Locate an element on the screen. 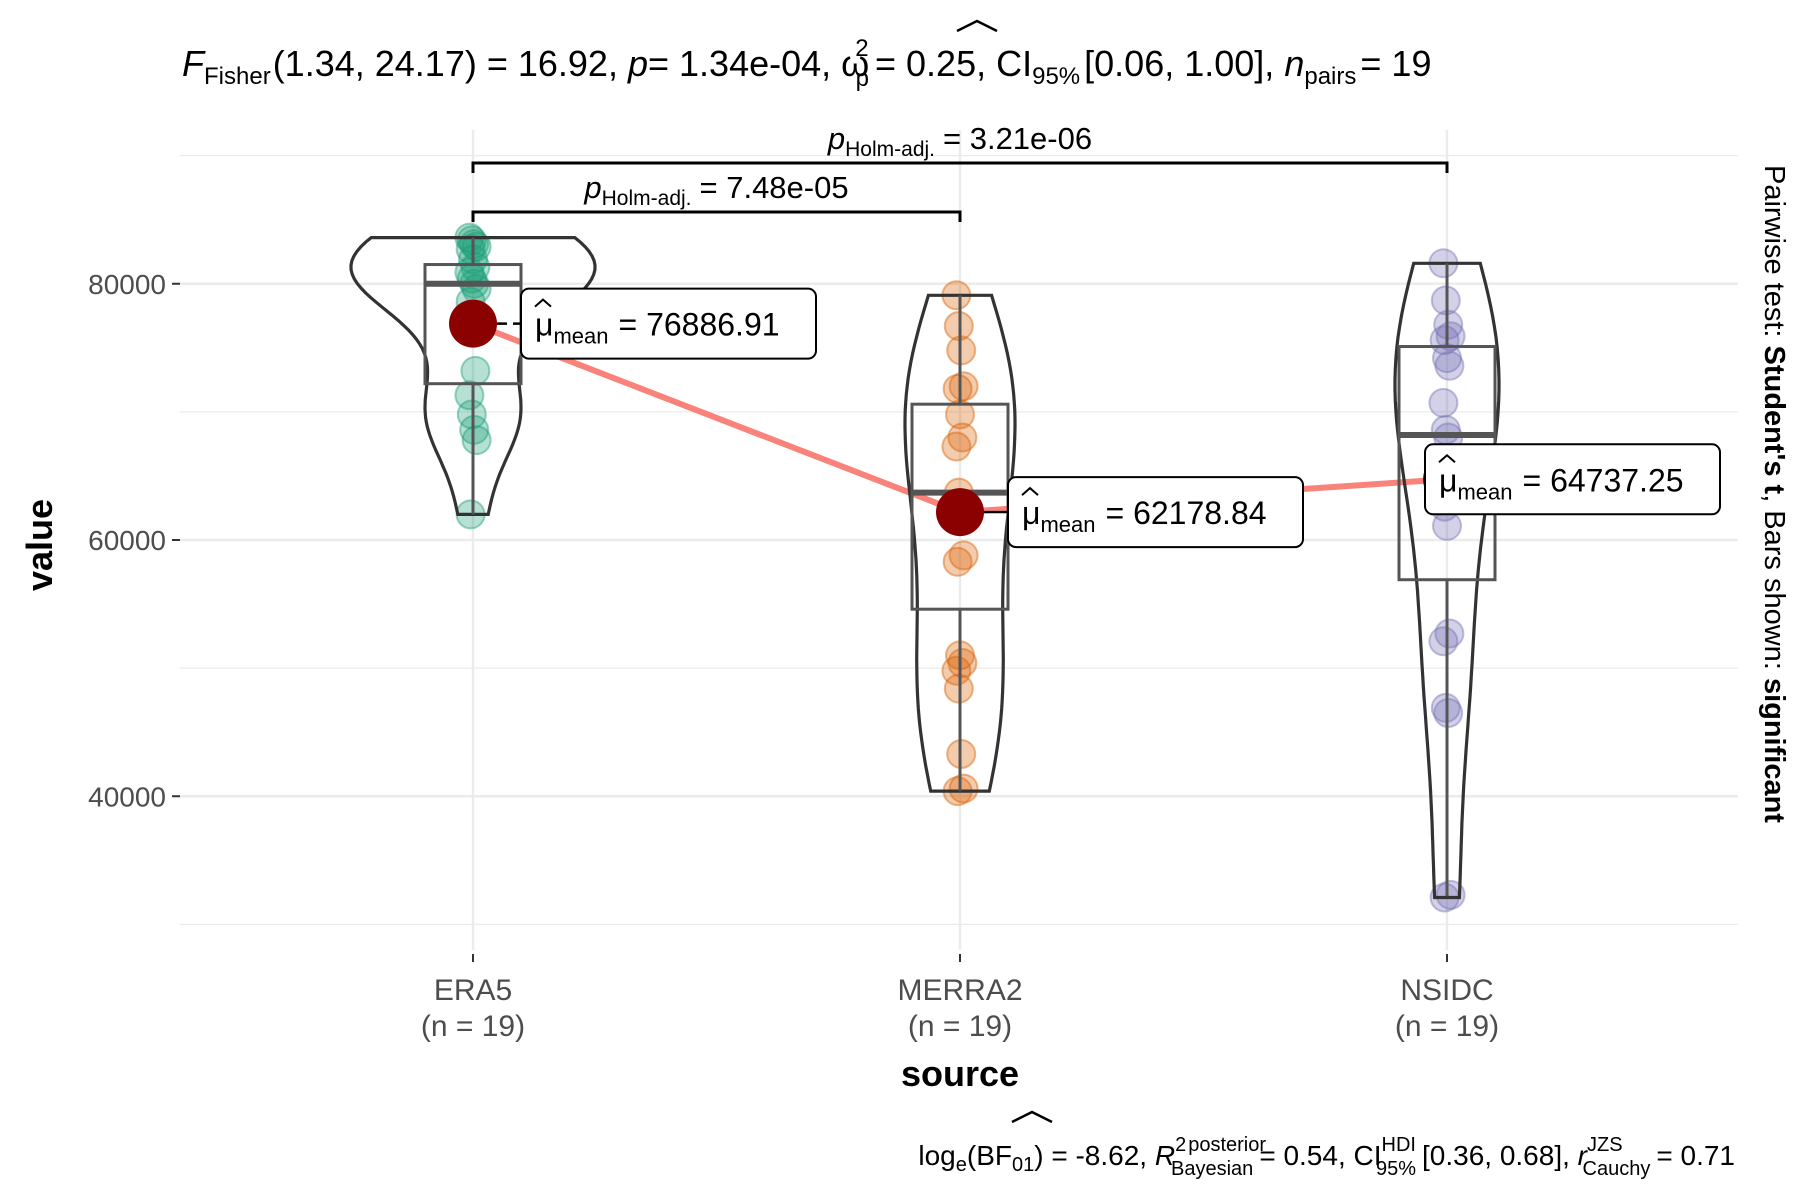 The image size is (1800, 1200). nsidc-mean-label: μmean = 64737.25 is located at coordinates (1561, 483).